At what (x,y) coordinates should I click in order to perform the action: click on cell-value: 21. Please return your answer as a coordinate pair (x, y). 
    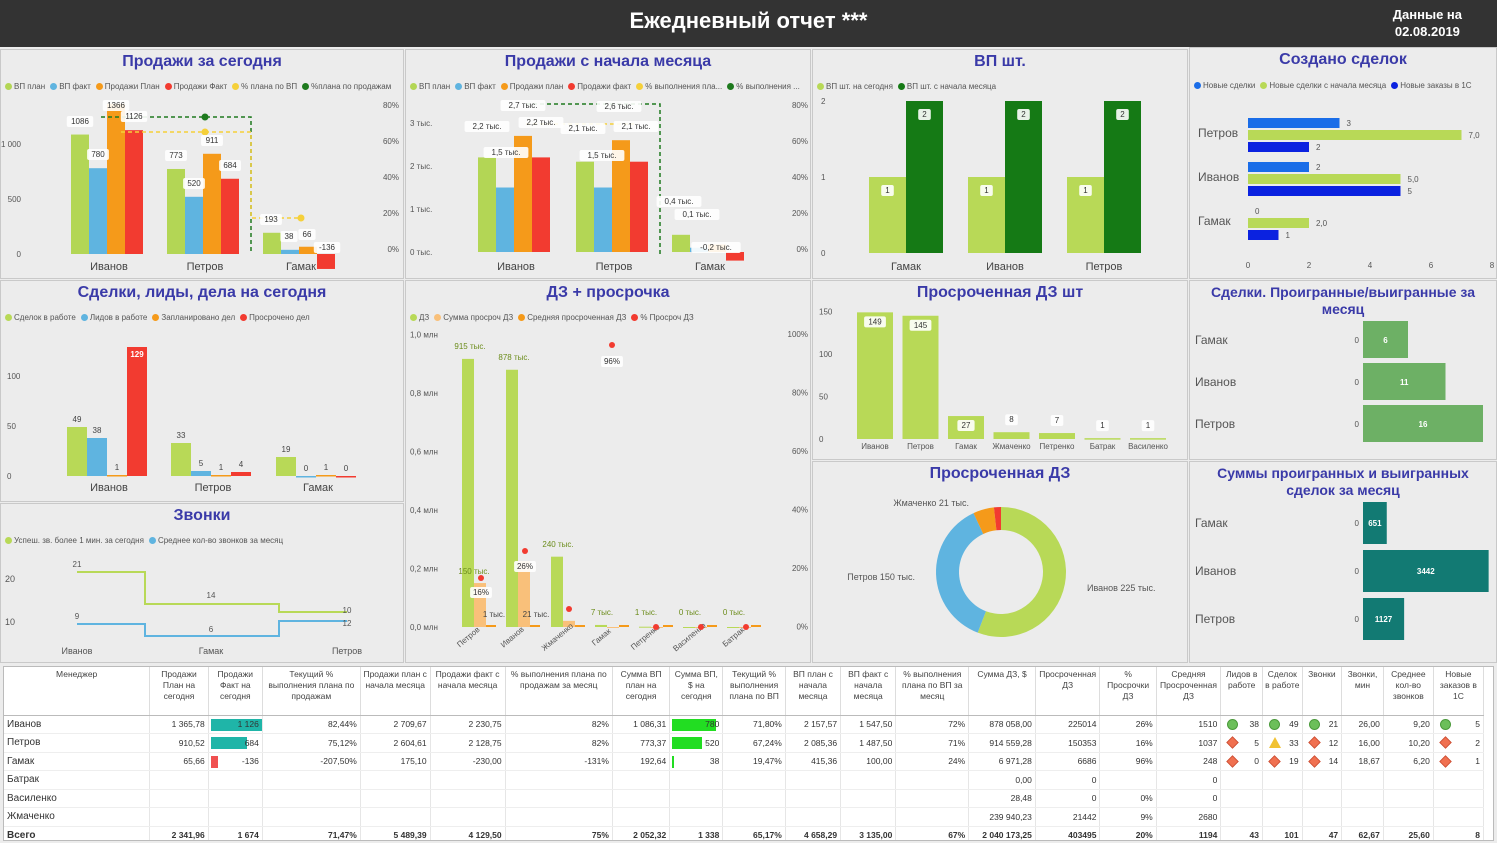
    Looking at the image, I should click on (1333, 724).